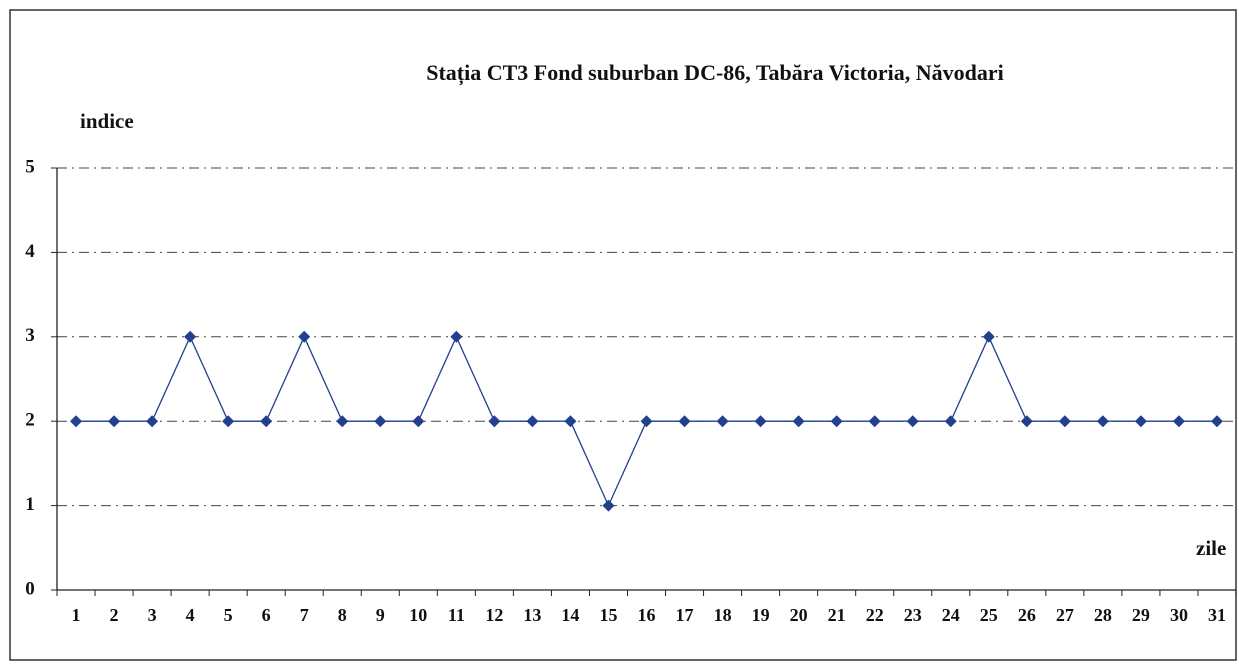 The width and height of the screenshot is (1239, 665). I want to click on x-tick-label: 7, so click(304, 615).